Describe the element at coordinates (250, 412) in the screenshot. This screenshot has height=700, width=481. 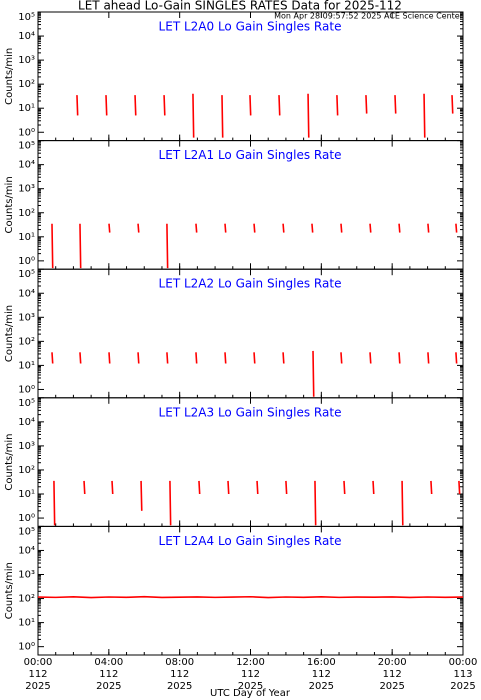
I see `panel-title: LET L2A3 Lo Gain Singles Rate` at that location.